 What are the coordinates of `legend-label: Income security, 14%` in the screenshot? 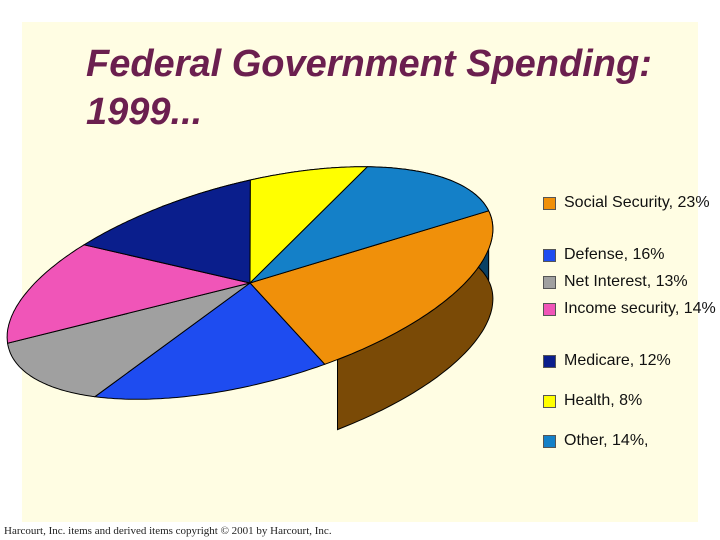 It's located at (640, 308).